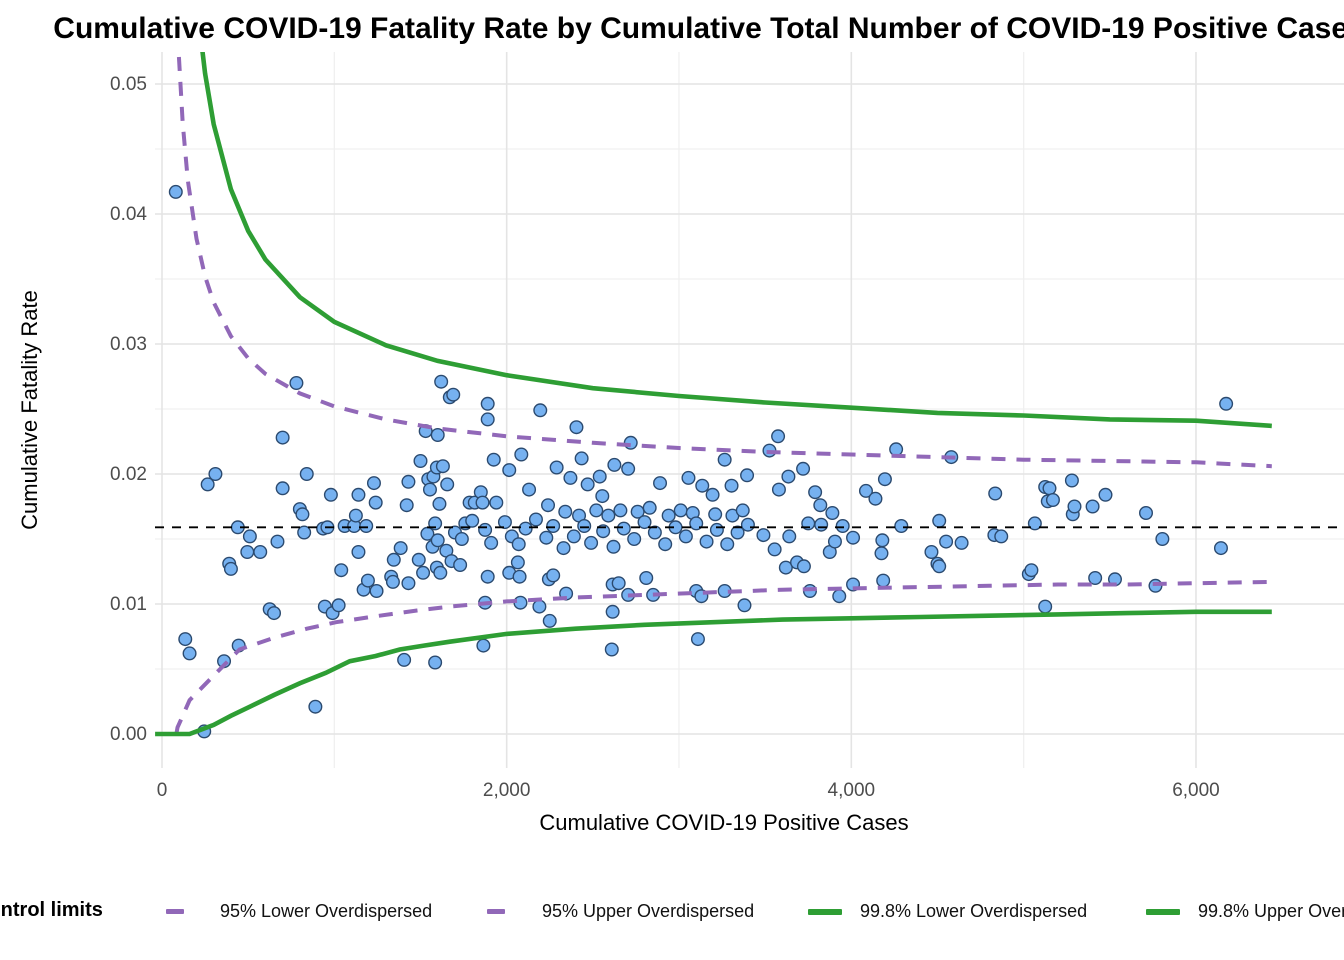 This screenshot has width=1344, height=960. I want to click on limit-curve, so click(723, 656).